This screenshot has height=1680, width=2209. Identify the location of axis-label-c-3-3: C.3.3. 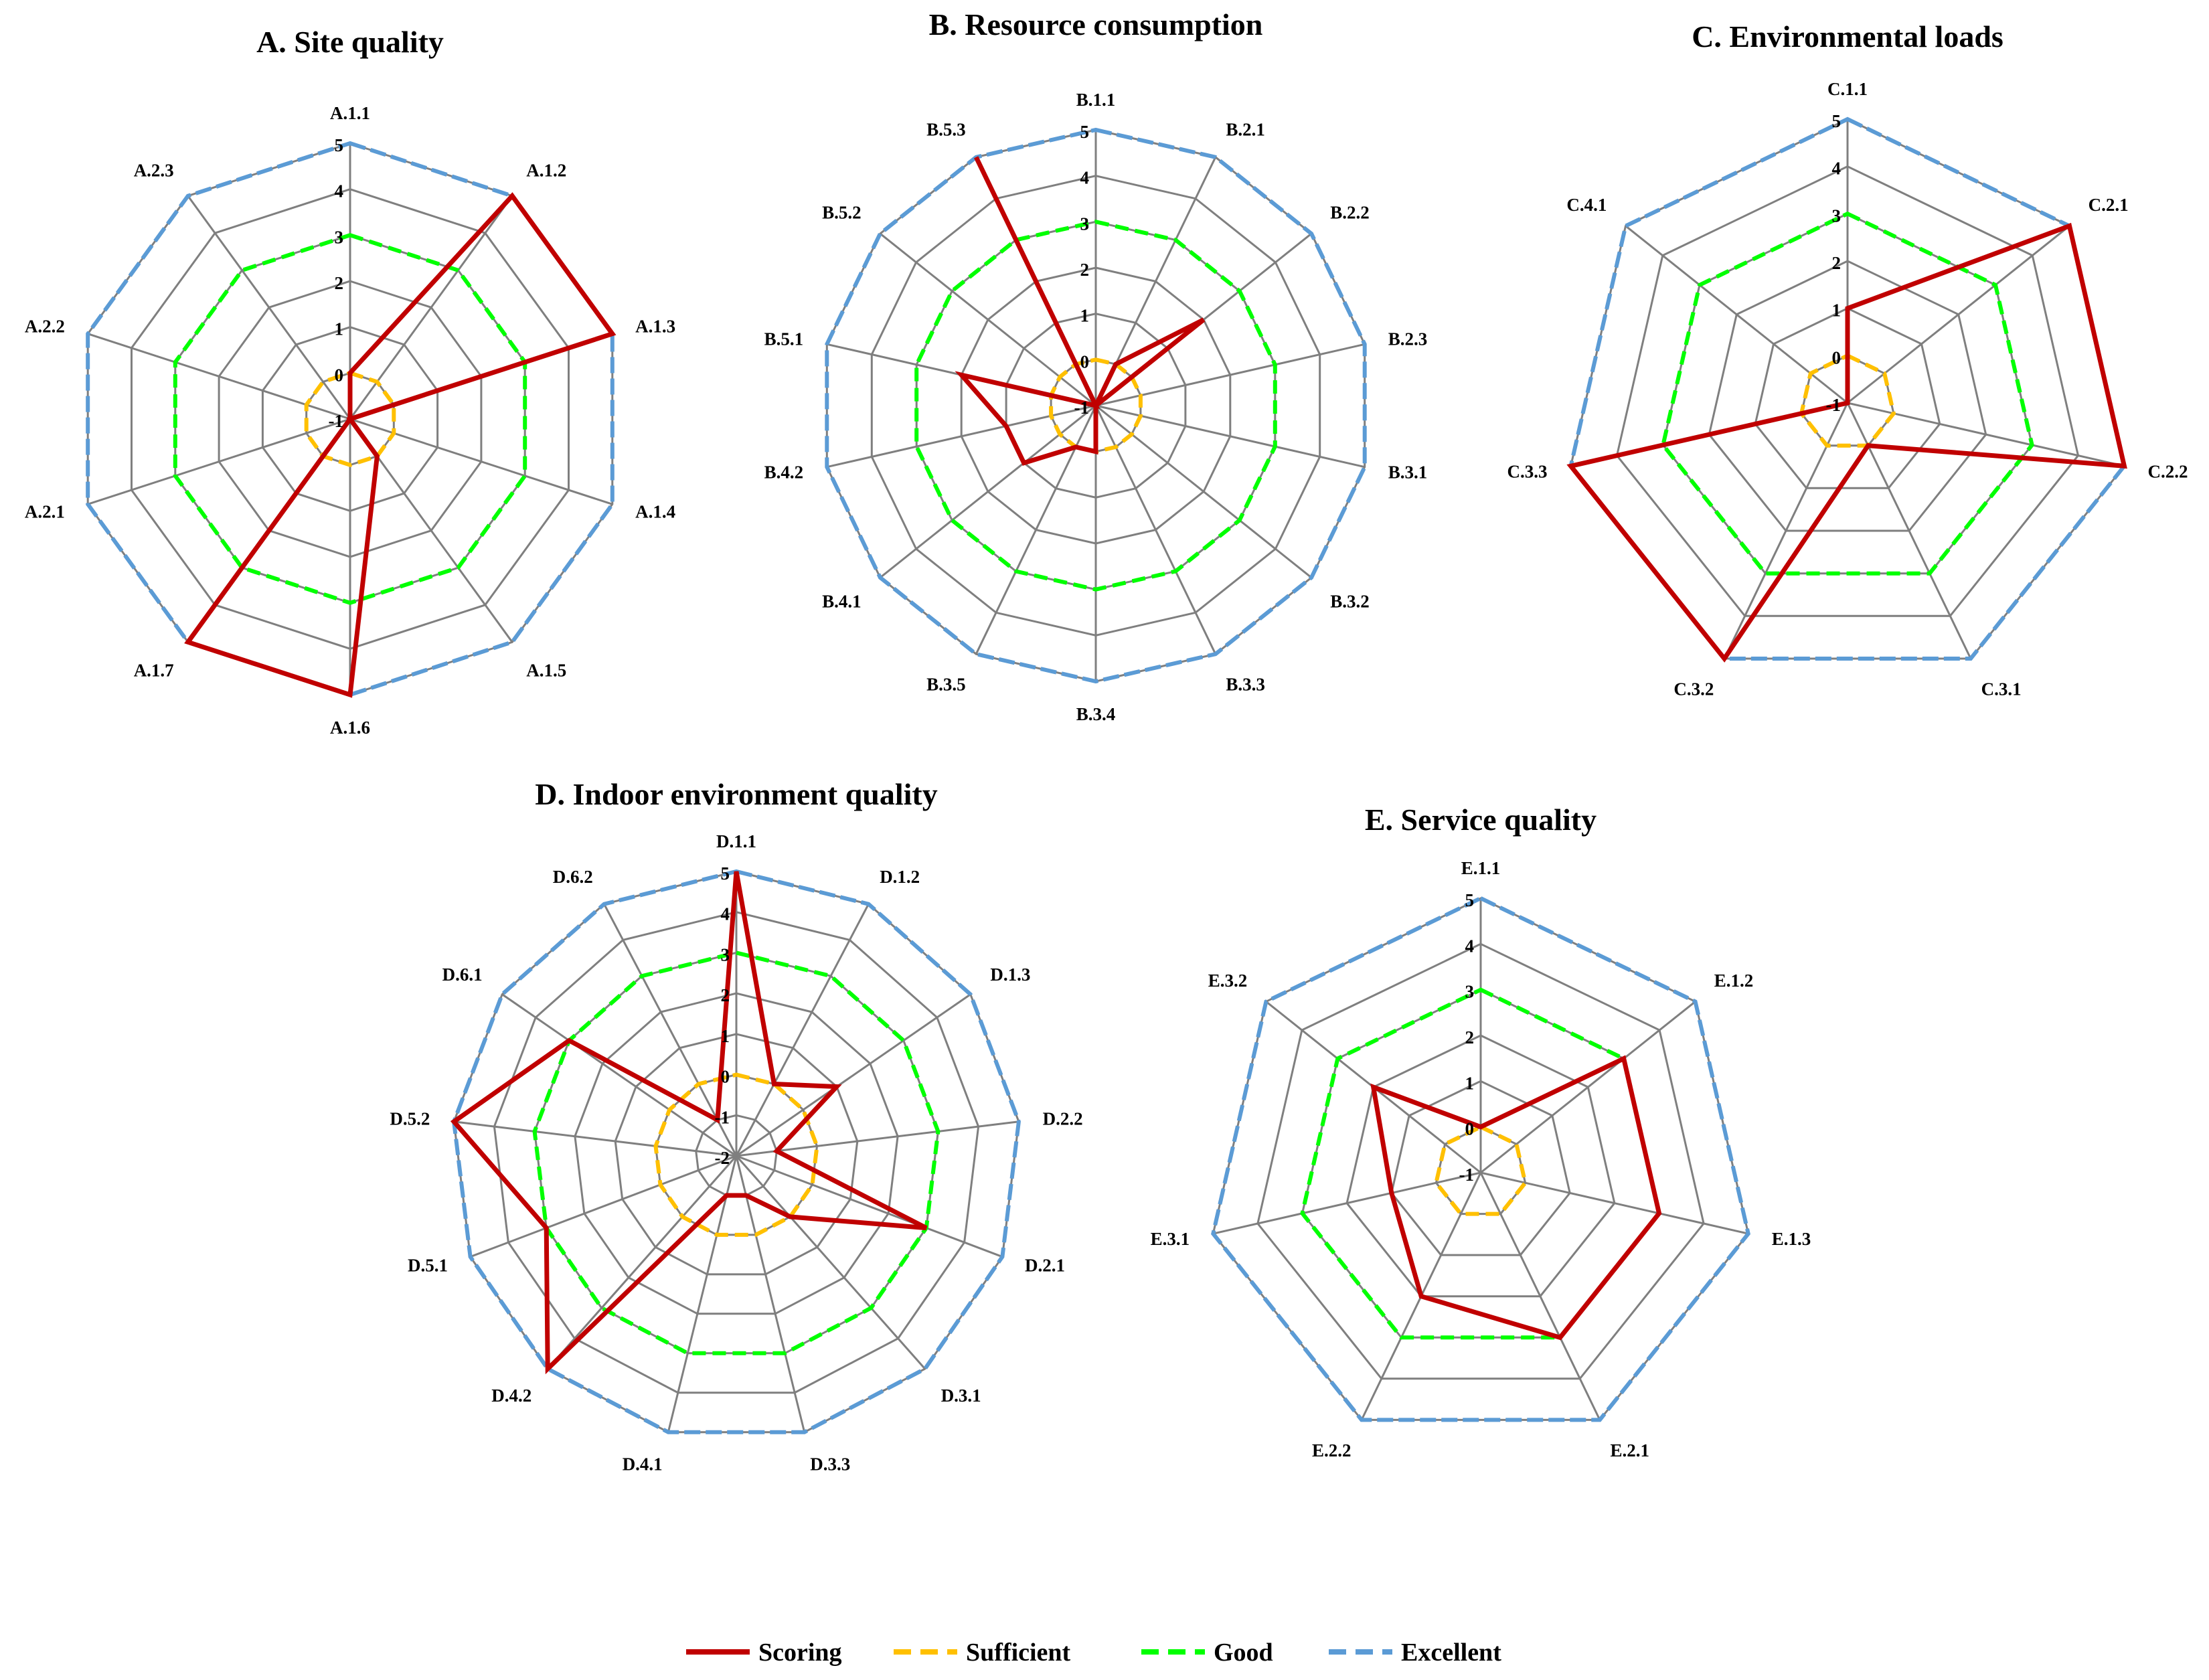
(1528, 471).